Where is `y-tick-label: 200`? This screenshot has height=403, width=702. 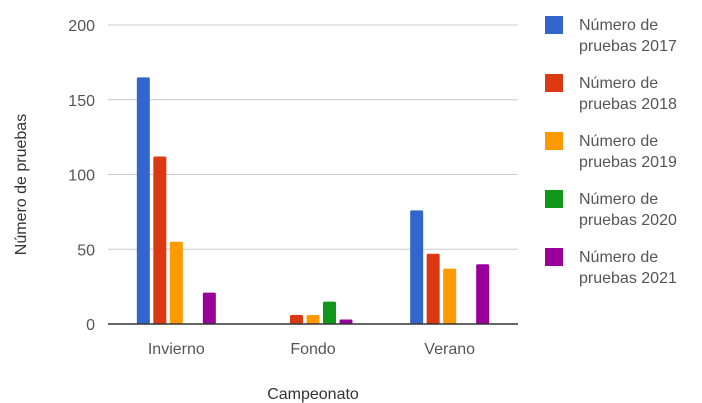
y-tick-label: 200 is located at coordinates (81, 26).